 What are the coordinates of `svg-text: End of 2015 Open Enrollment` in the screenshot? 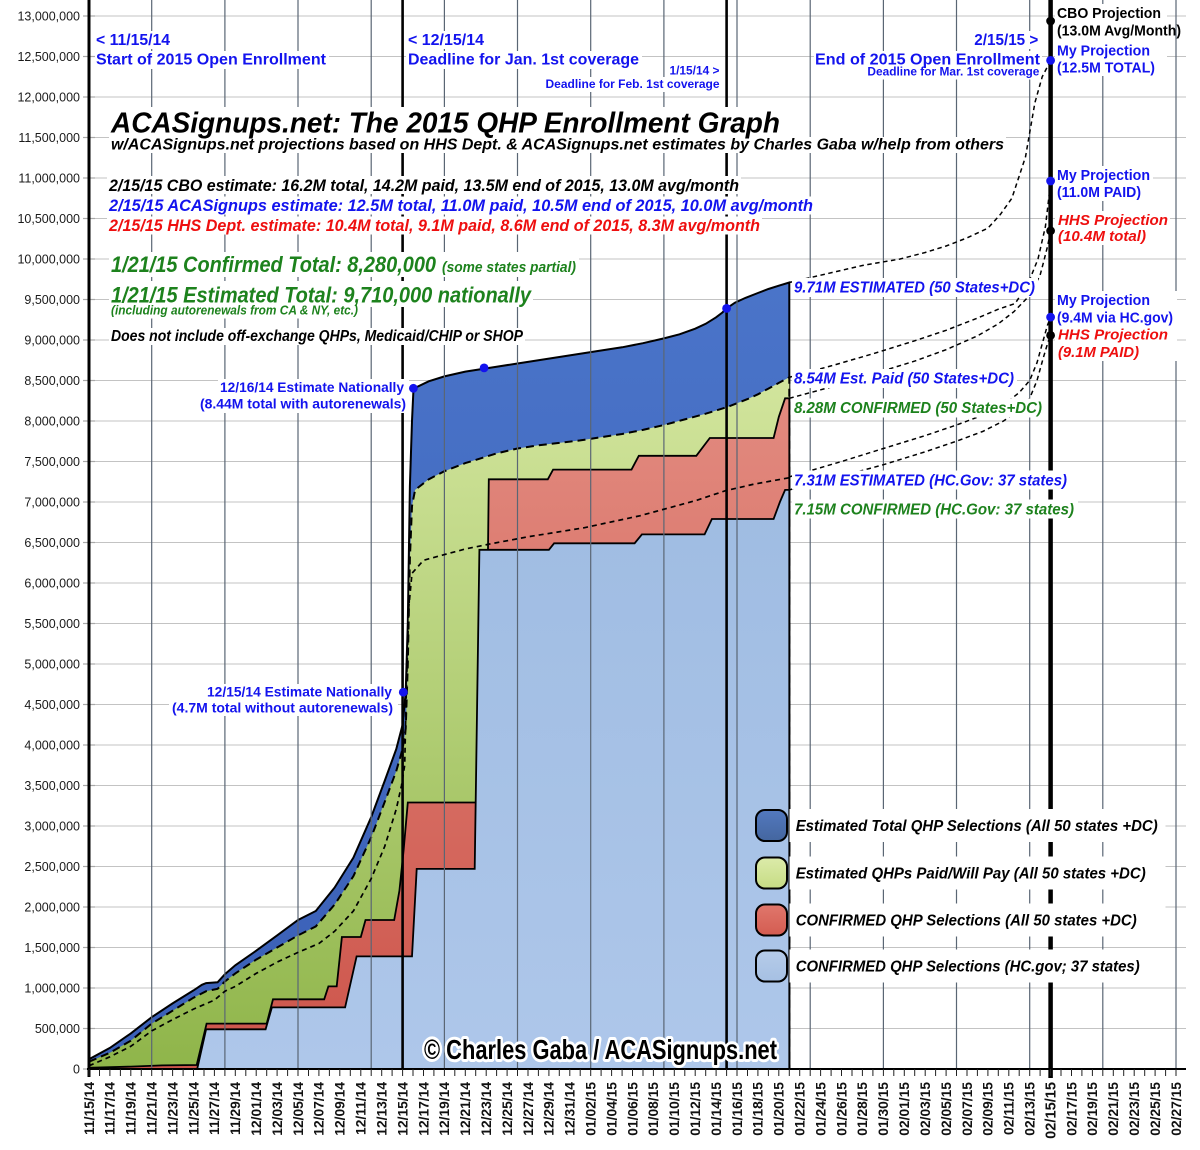 It's located at (928, 60).